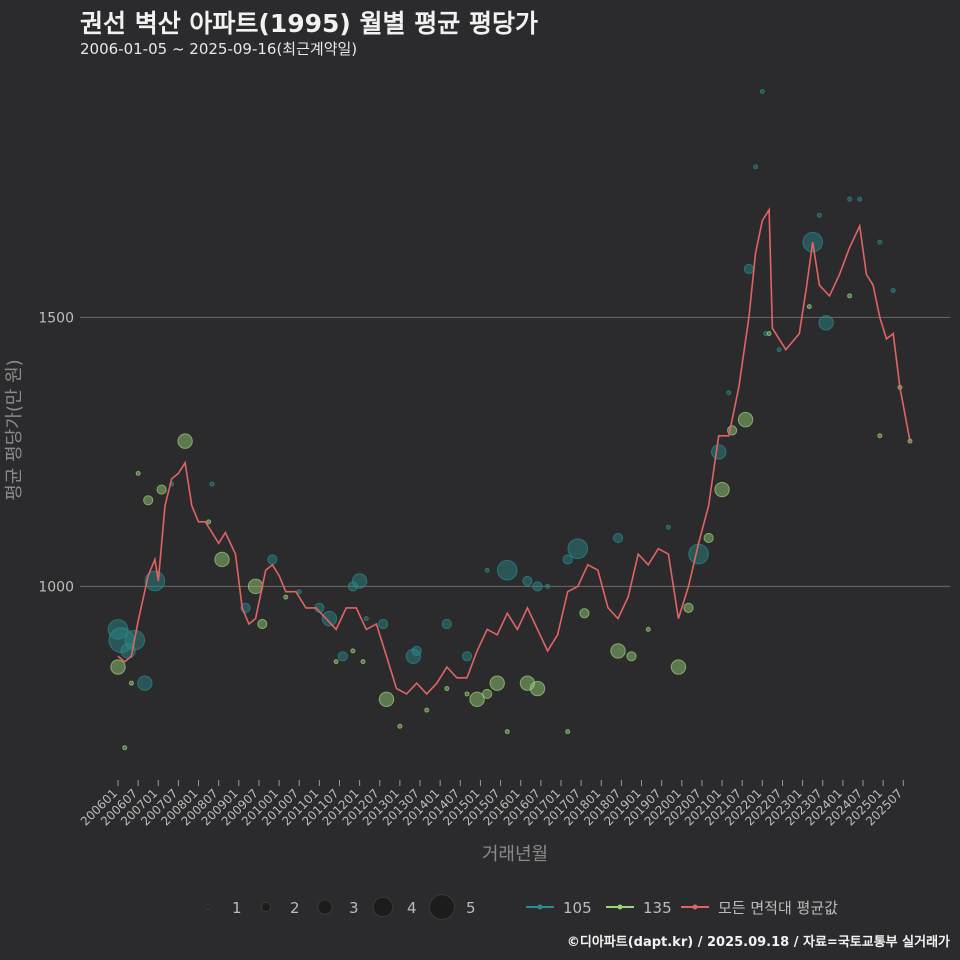 This screenshot has width=960, height=960. I want to click on y-axis-label: 평균 평당가(만 원), so click(14, 429).